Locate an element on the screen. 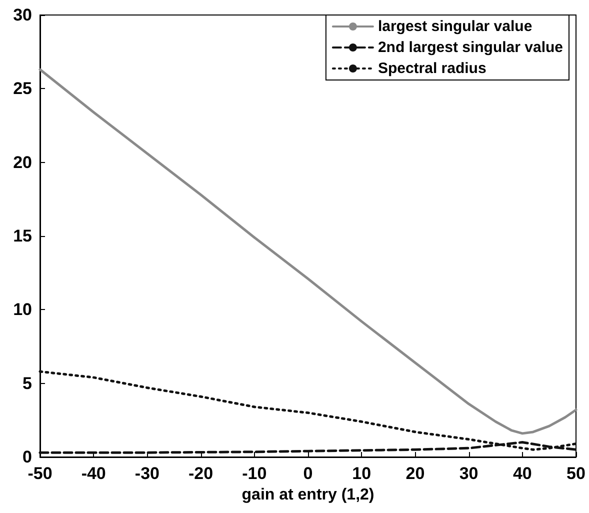 The width and height of the screenshot is (589, 513). y-tick-label: 25 is located at coordinates (22, 88).